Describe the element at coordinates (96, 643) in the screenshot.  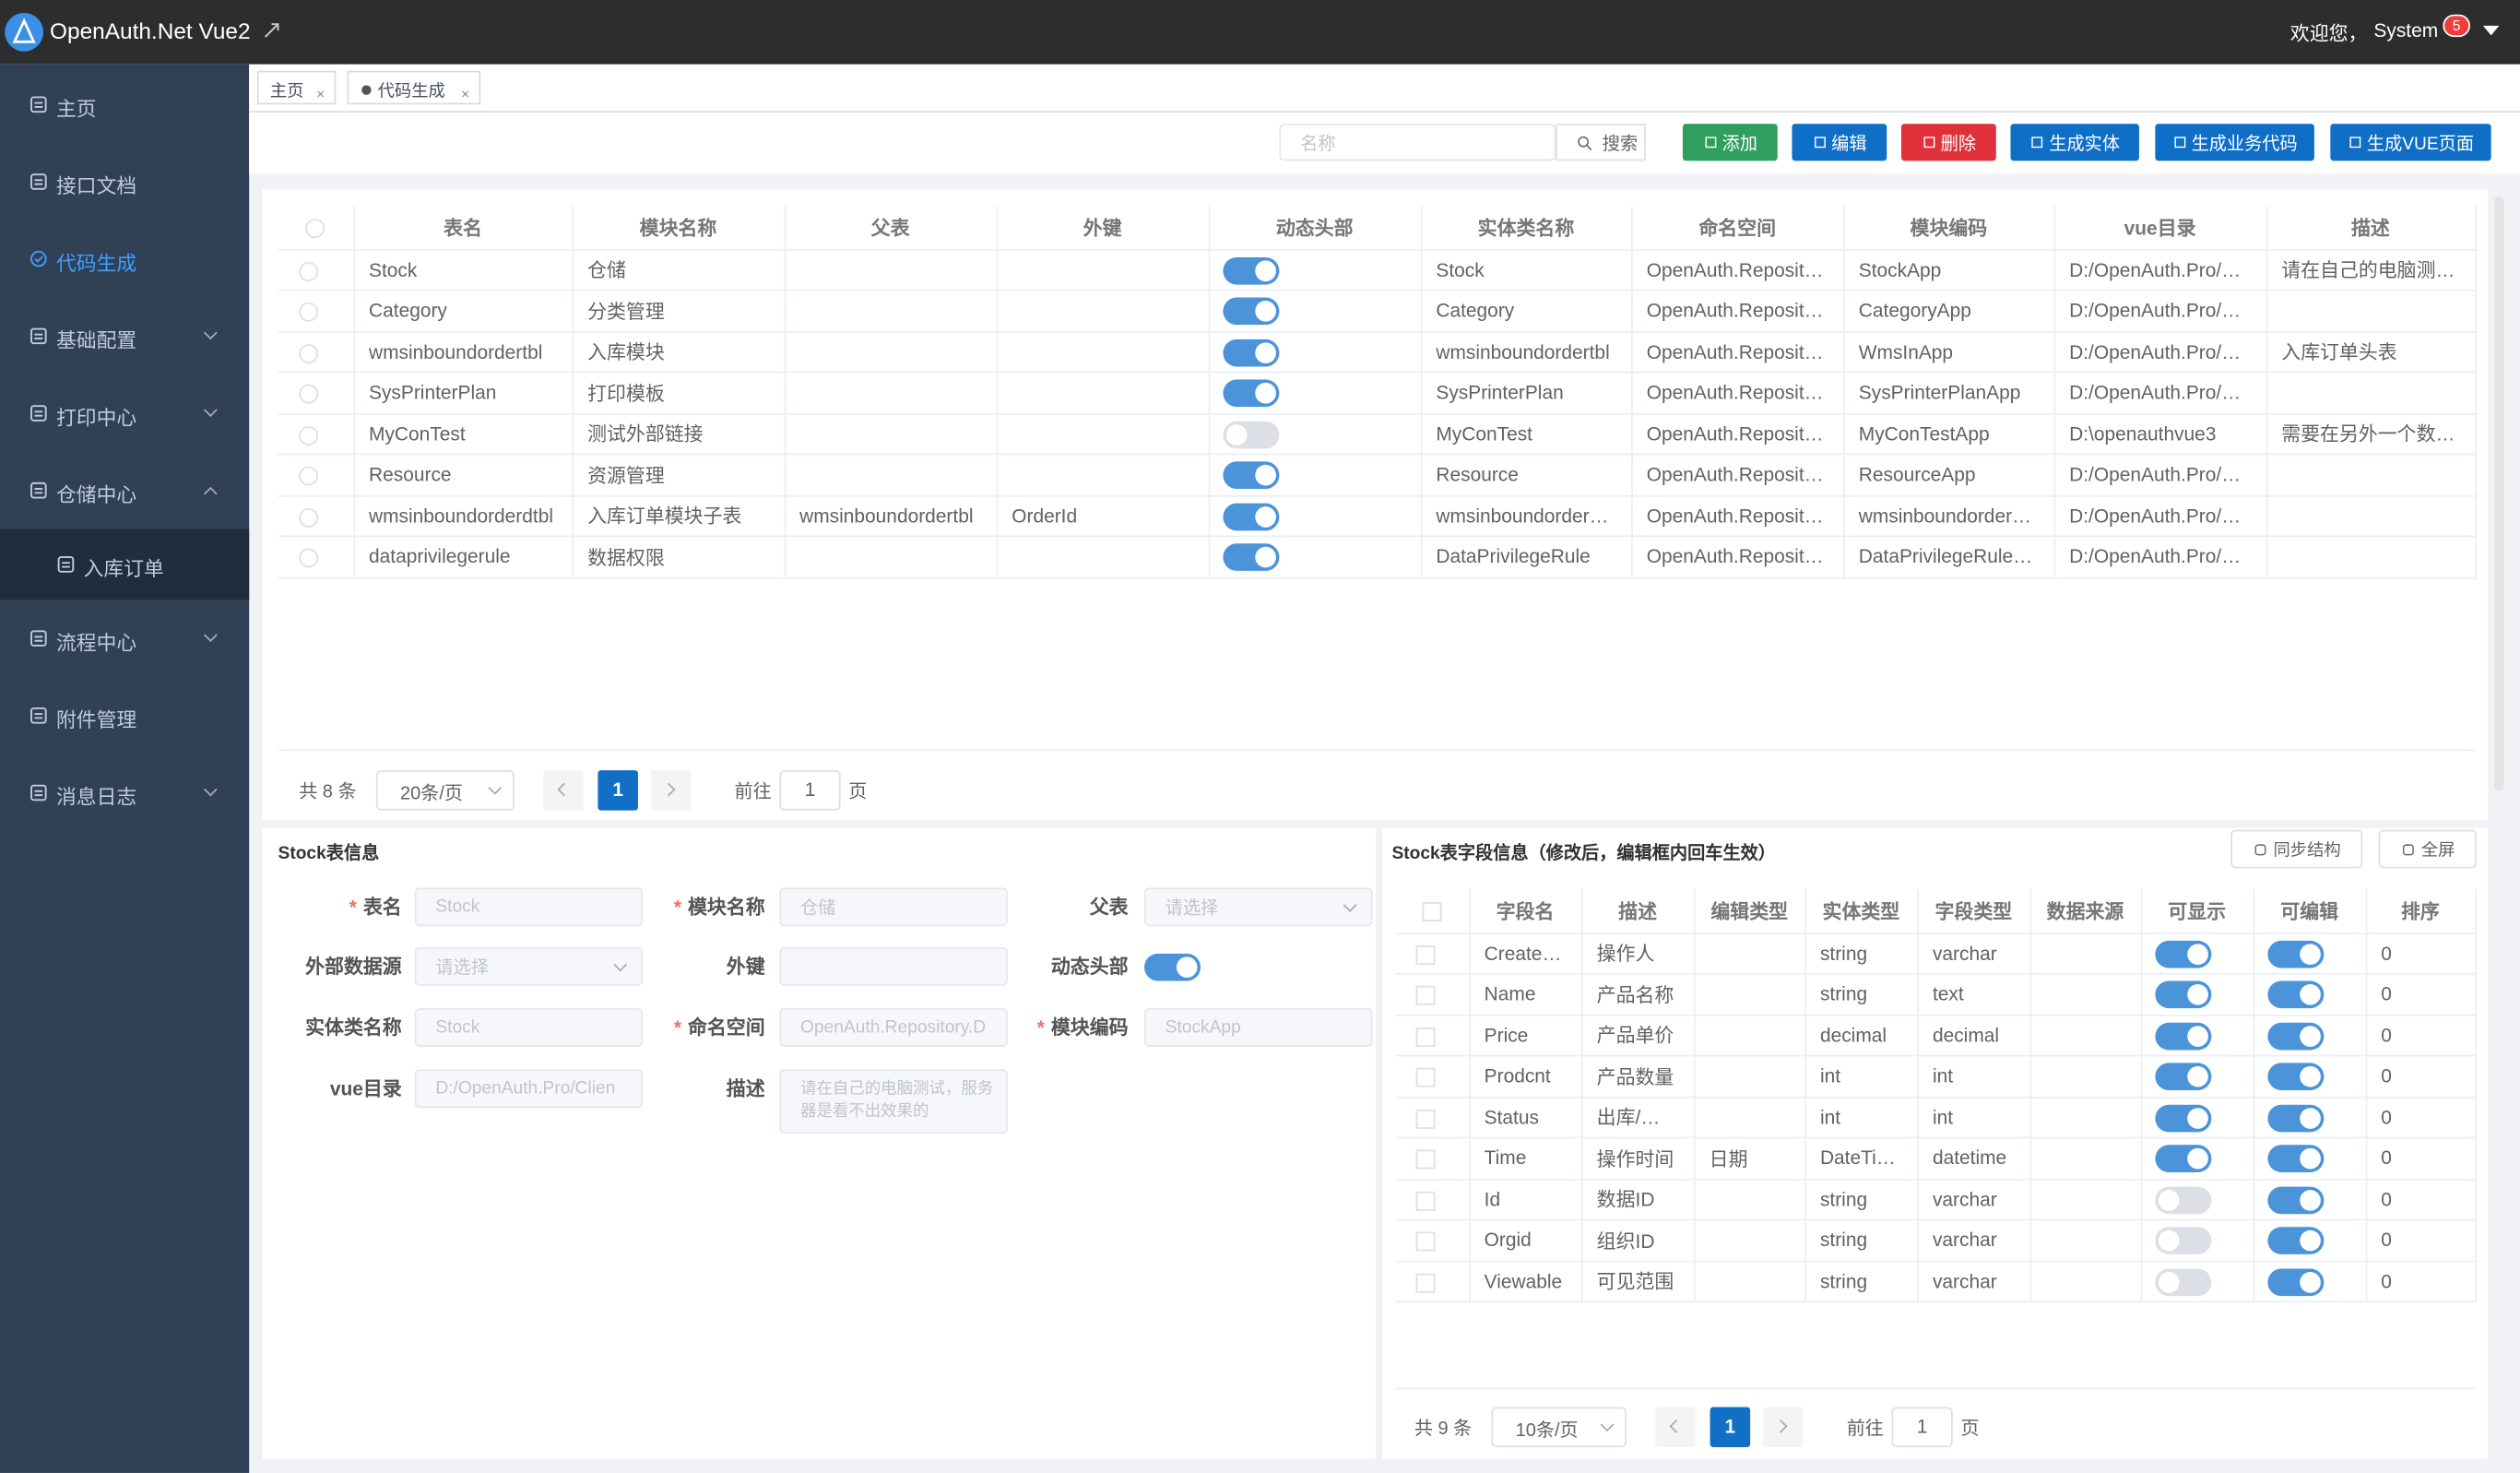
I see `menu-item: 流程中心` at that location.